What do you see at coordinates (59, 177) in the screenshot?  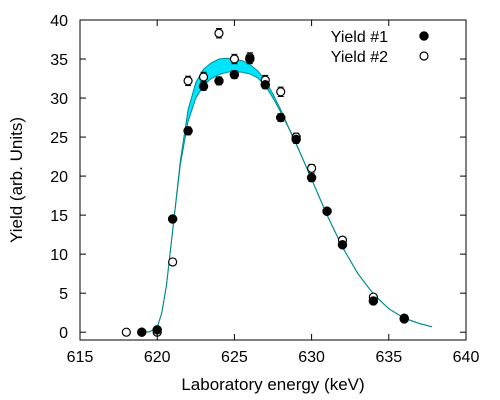 I see `y-tick-label: 20` at bounding box center [59, 177].